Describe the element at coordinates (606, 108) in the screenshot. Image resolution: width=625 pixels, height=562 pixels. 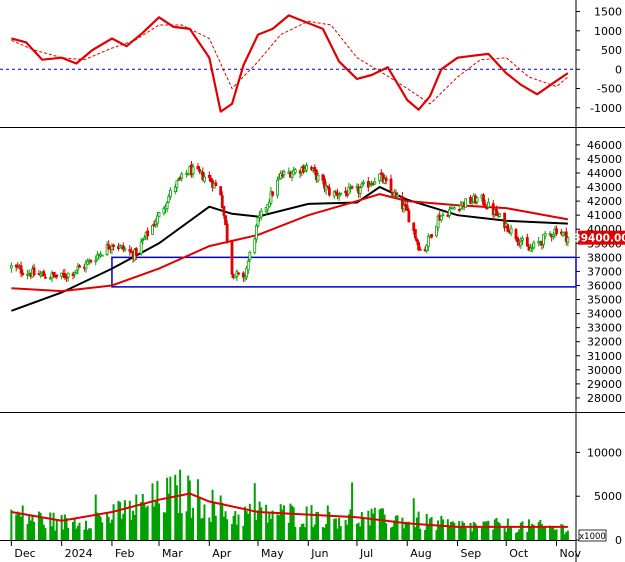
I see `macd-y-tick-label: -1000` at that location.